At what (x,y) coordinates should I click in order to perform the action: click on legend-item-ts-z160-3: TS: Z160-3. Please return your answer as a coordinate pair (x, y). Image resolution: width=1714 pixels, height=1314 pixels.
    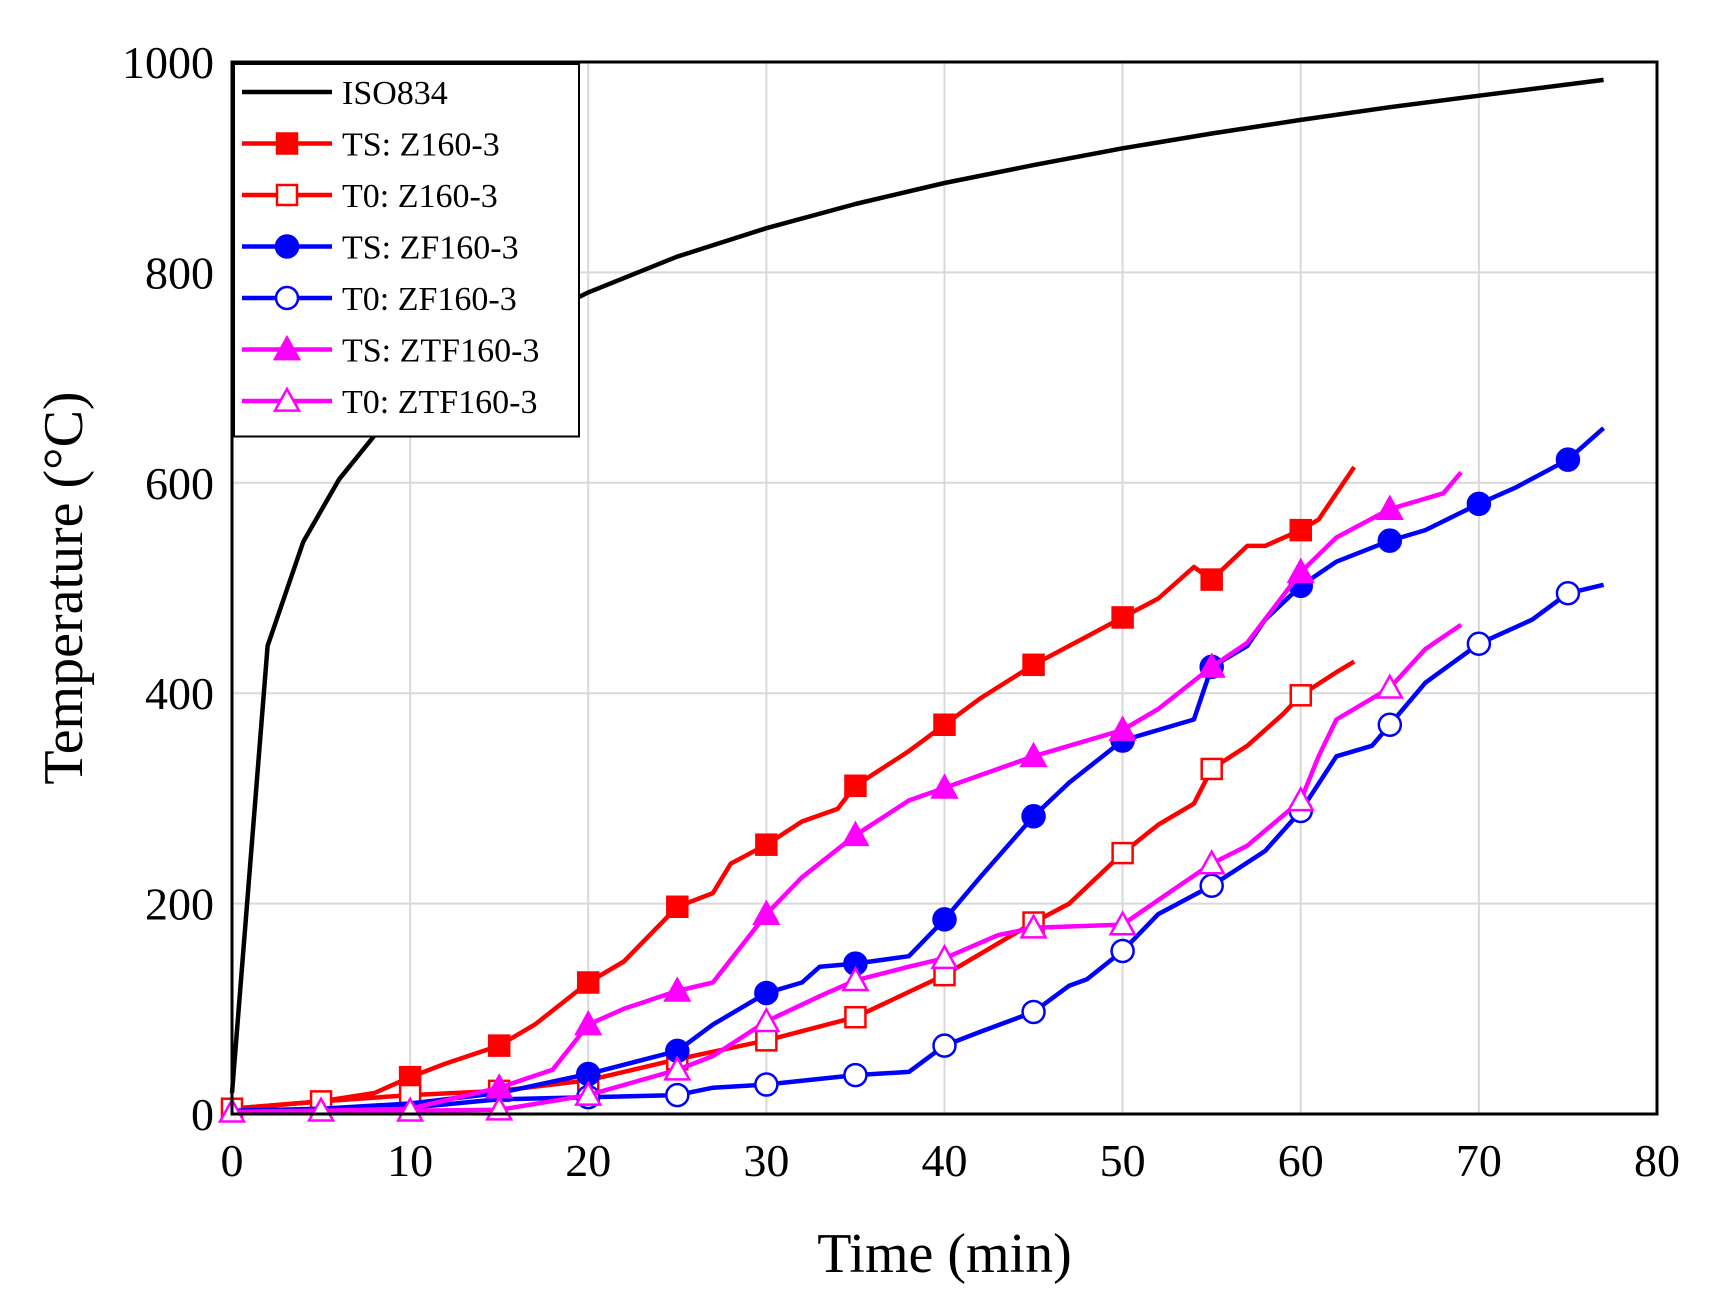
    Looking at the image, I should click on (371, 145).